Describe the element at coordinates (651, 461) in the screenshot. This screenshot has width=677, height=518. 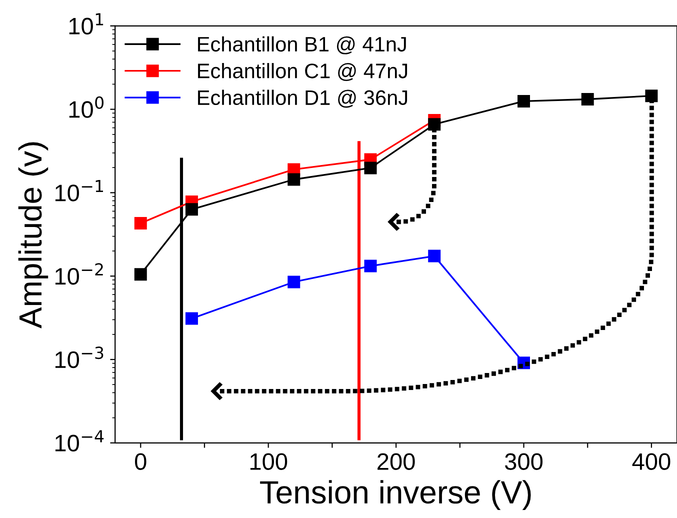
I see `x-tick-label: 400` at that location.